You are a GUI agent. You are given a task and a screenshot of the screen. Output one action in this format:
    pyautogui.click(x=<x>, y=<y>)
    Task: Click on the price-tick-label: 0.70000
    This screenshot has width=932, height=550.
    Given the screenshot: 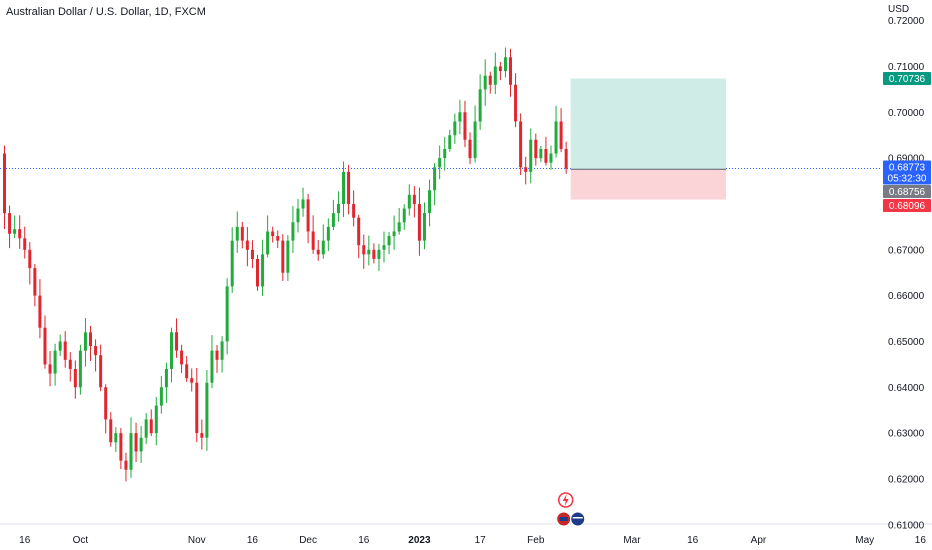 What is the action you would take?
    pyautogui.click(x=906, y=113)
    